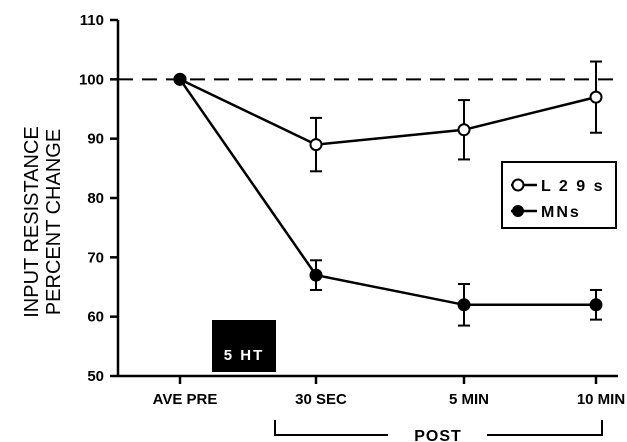  What do you see at coordinates (95, 198) in the screenshot?
I see `y-tick-label-80: 80` at bounding box center [95, 198].